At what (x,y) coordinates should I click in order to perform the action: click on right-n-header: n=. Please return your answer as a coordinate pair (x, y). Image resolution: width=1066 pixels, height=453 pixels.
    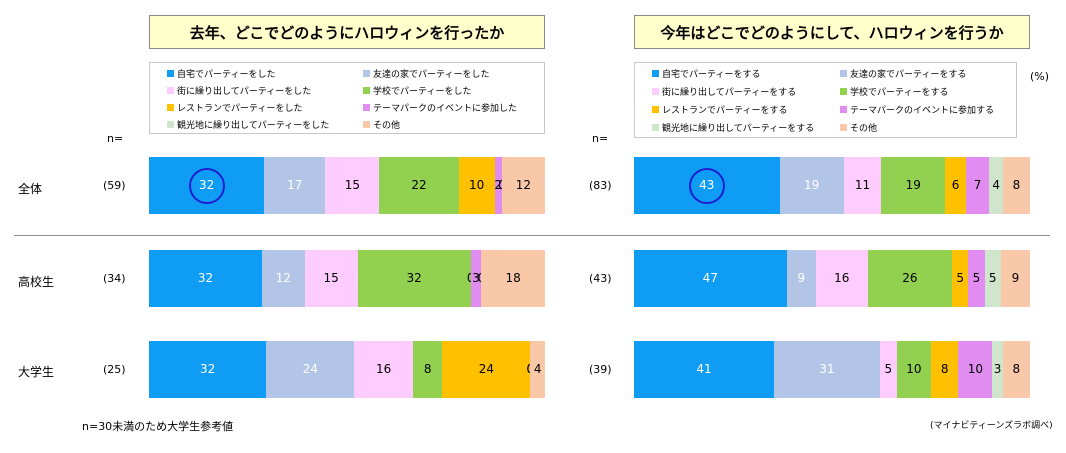
    Looking at the image, I should click on (600, 138).